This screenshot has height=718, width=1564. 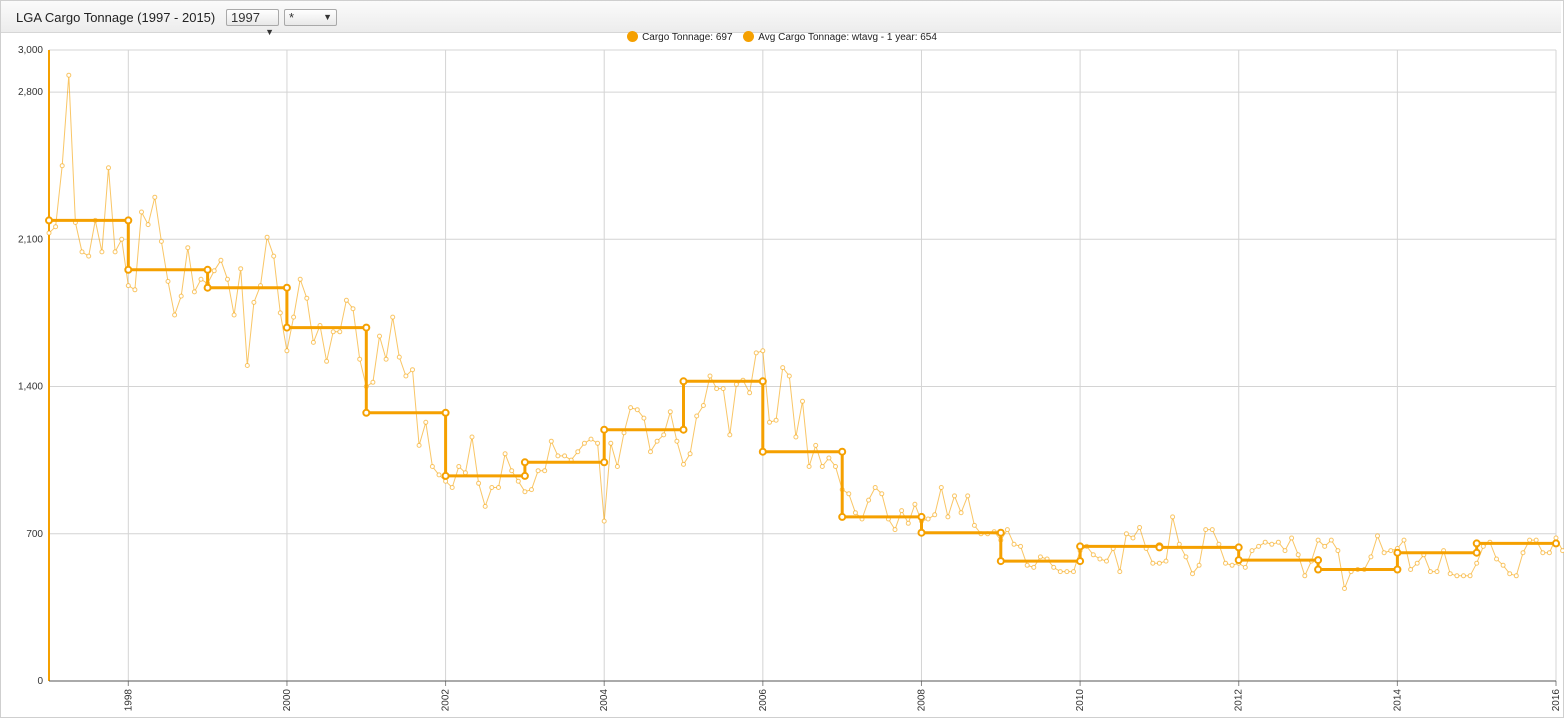 I want to click on y-tick-label: 1,400, so click(x=30, y=387).